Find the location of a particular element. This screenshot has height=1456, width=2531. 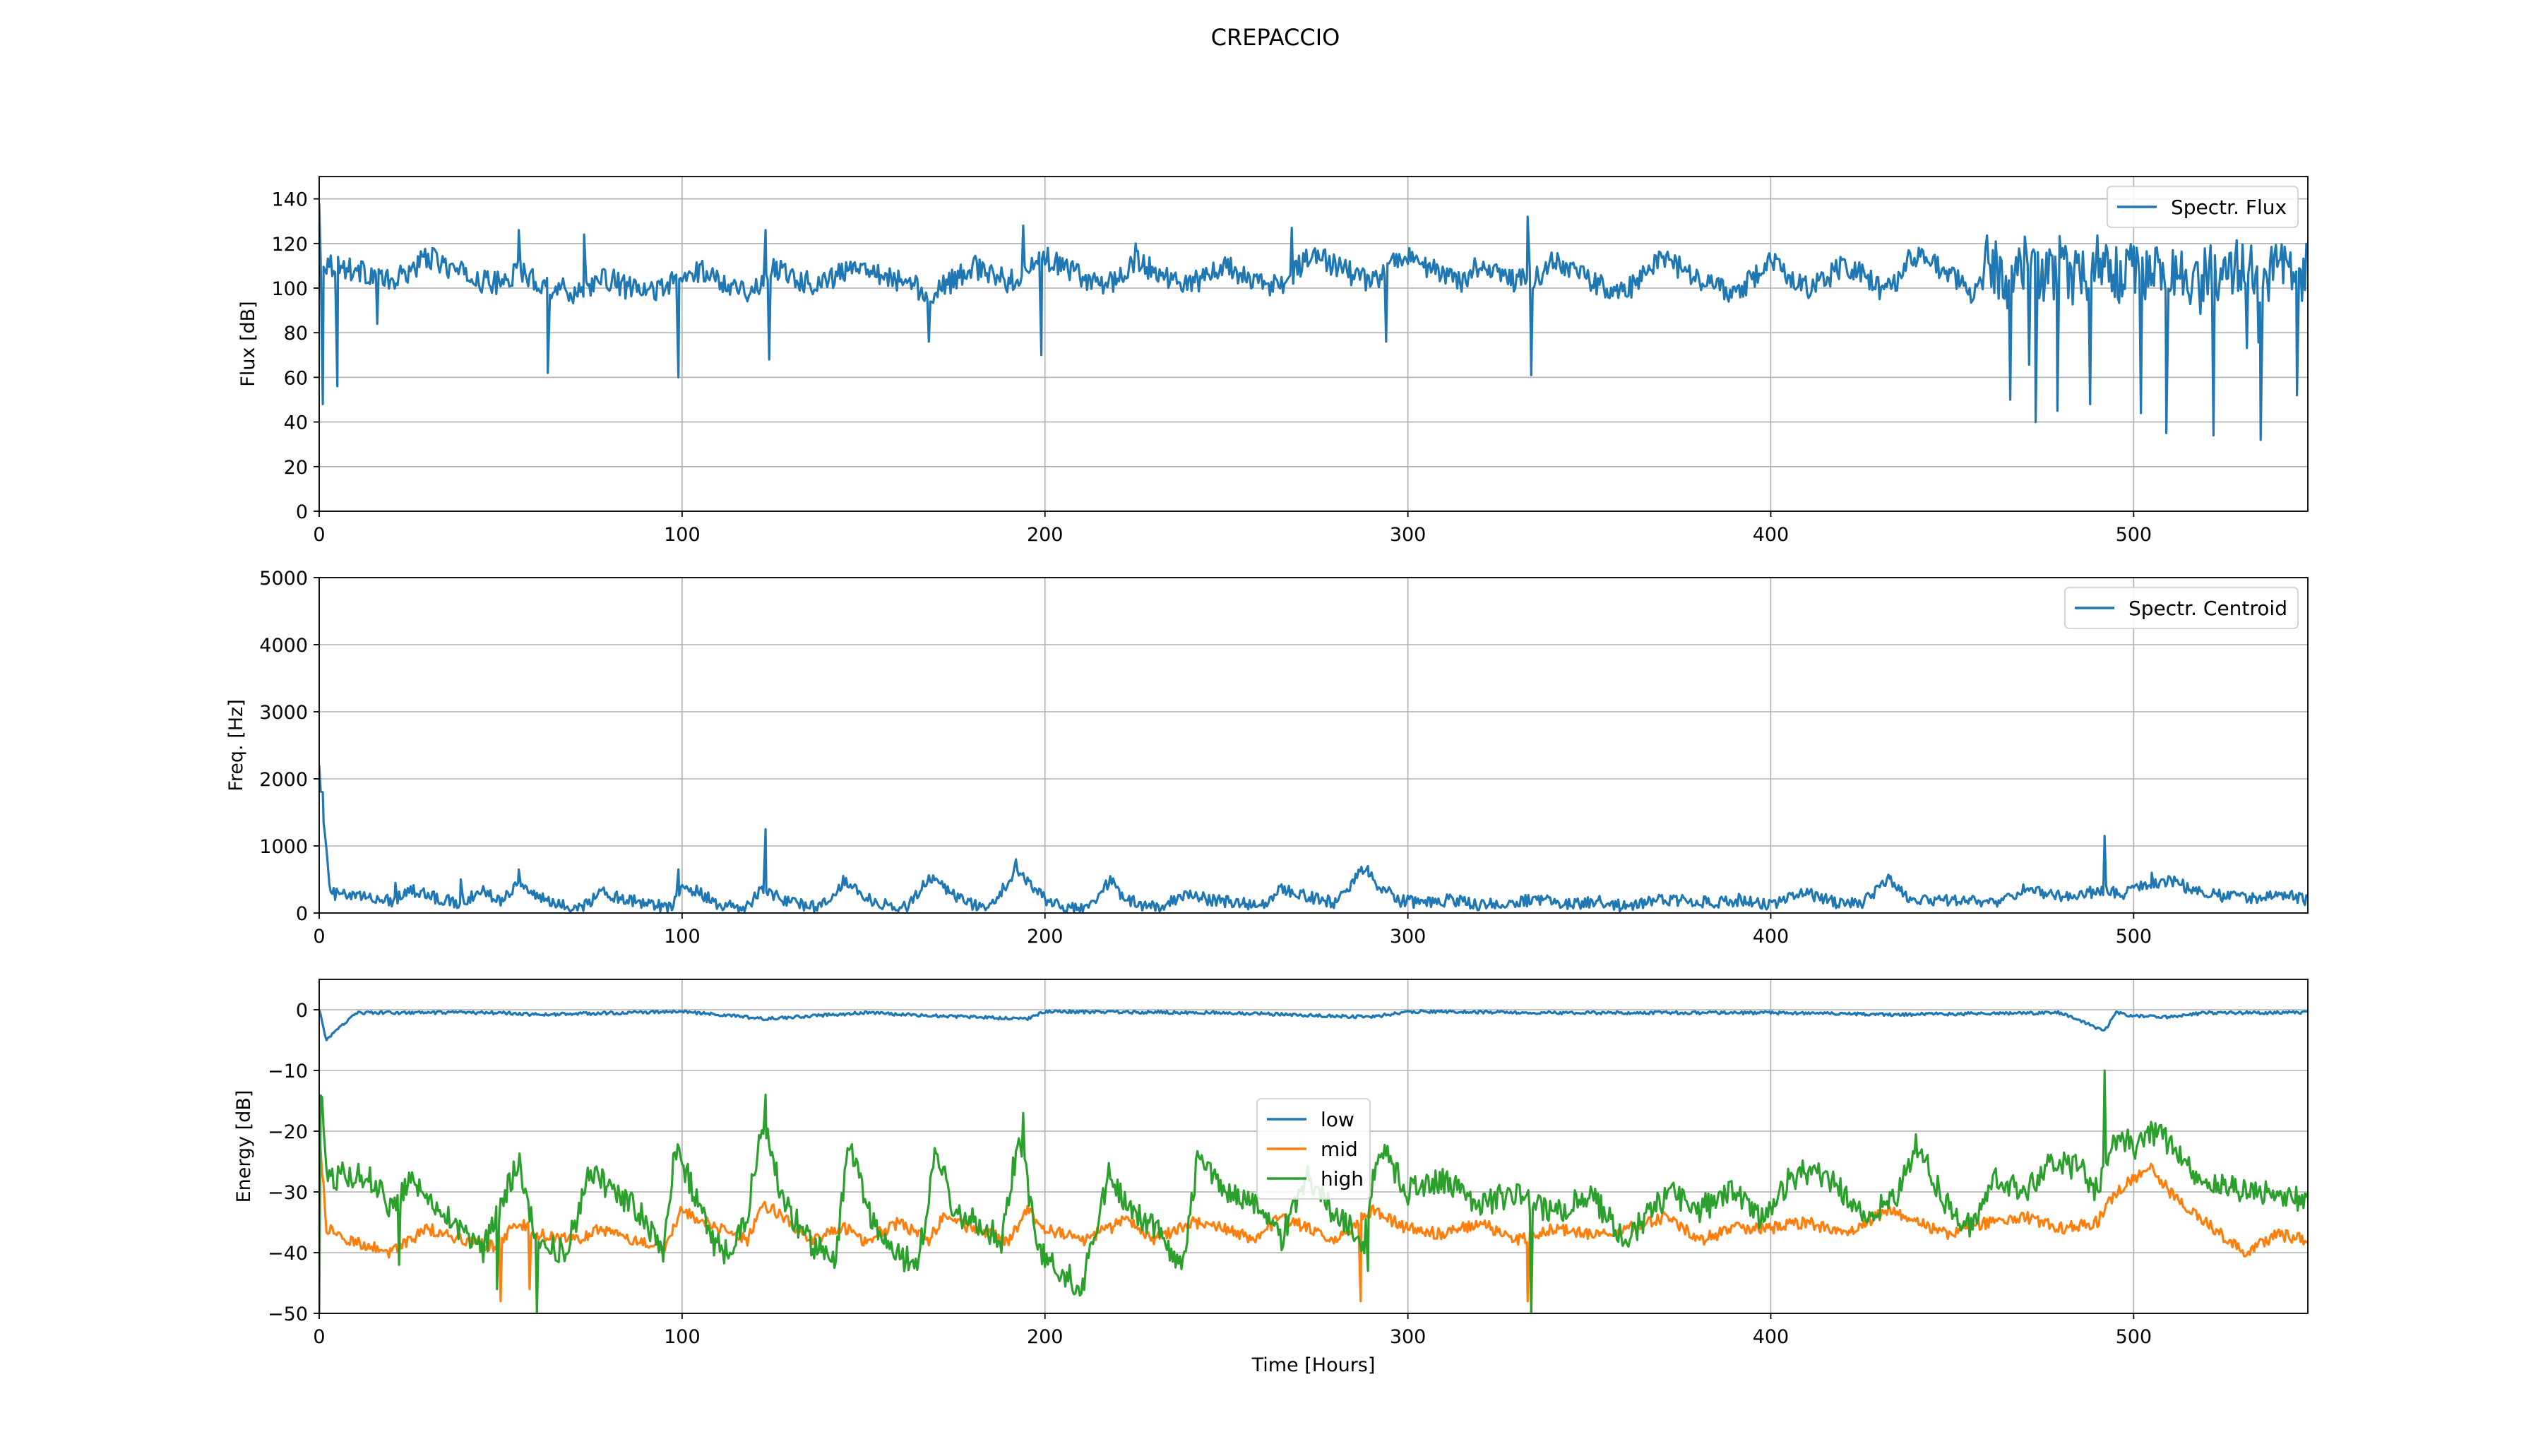

legend-label: Spectr. Centroid is located at coordinates (2207, 608).